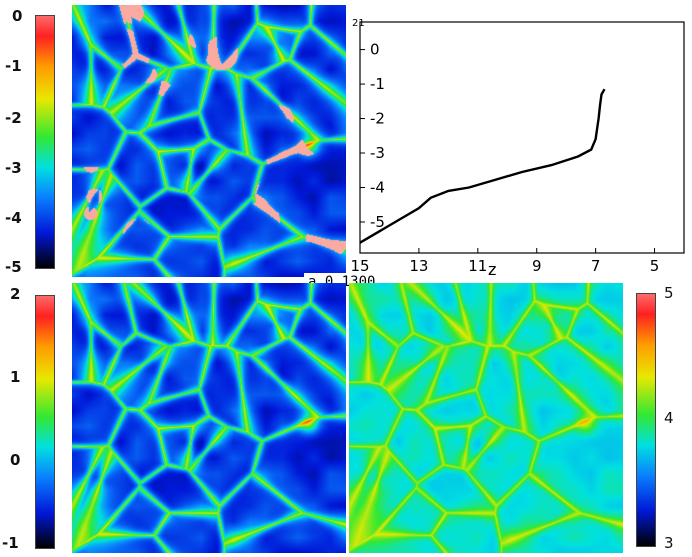 This screenshot has height=557, width=692. What do you see at coordinates (375, 50) in the screenshot?
I see `y-tick-label: 0` at bounding box center [375, 50].